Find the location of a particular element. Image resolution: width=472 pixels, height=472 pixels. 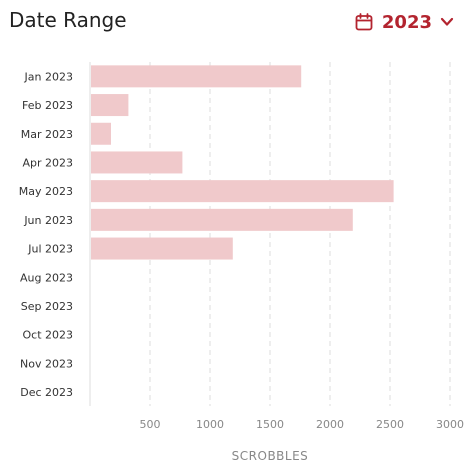

x-tick-label: 2500 is located at coordinates (390, 424).